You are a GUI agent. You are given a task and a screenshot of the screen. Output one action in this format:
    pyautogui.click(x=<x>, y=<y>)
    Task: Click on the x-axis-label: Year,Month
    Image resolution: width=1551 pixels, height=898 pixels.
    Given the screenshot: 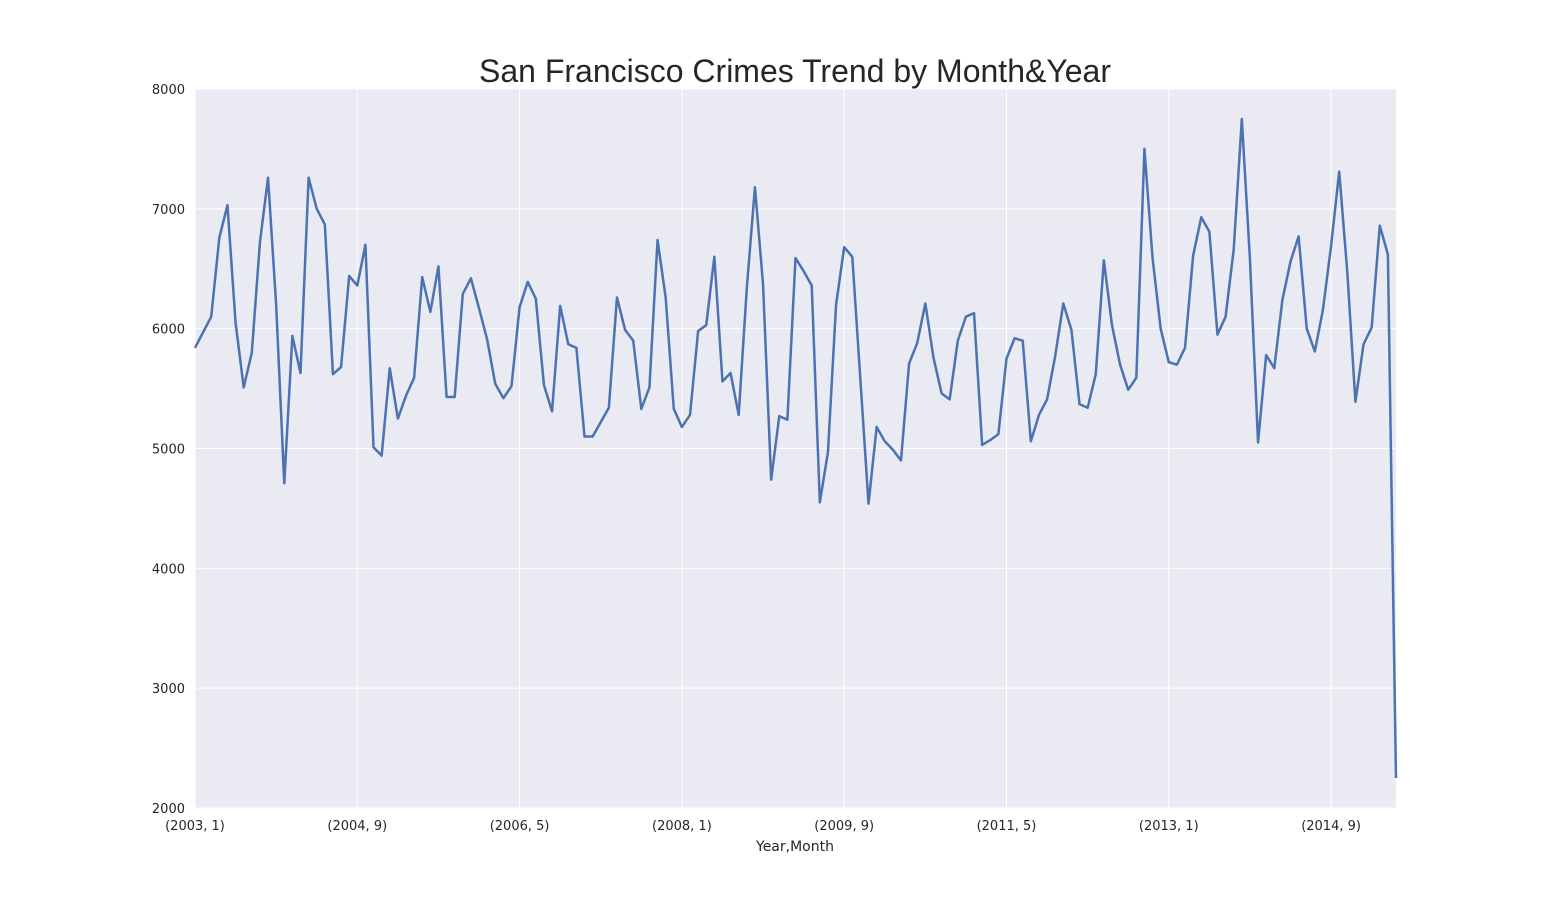 What is the action you would take?
    pyautogui.click(x=794, y=847)
    